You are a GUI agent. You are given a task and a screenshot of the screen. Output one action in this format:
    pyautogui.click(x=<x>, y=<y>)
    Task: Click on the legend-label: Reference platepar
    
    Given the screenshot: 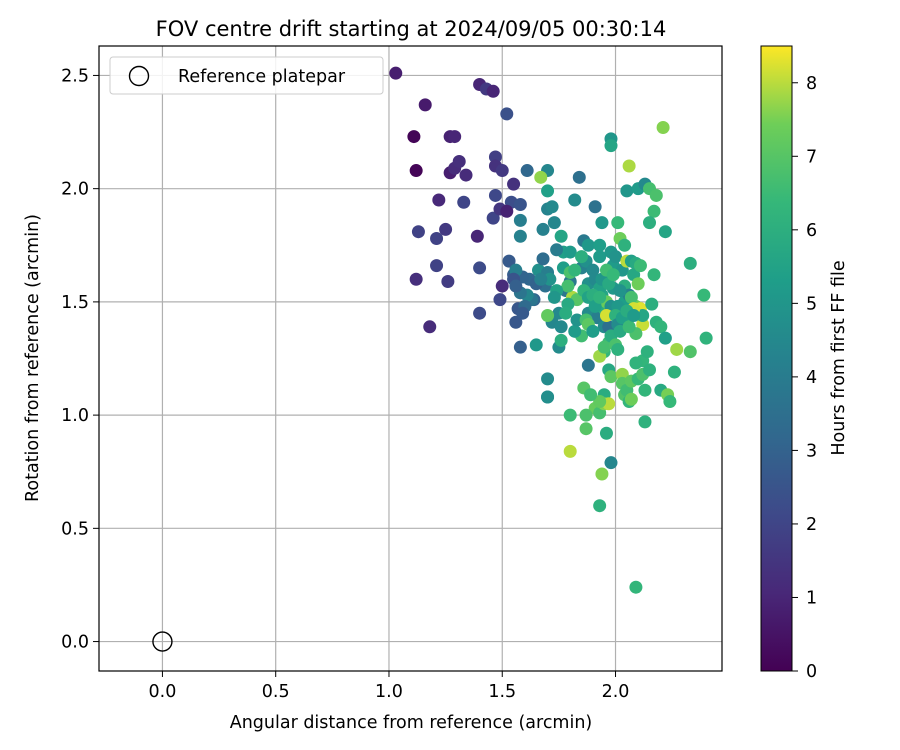 What is the action you would take?
    pyautogui.click(x=262, y=77)
    